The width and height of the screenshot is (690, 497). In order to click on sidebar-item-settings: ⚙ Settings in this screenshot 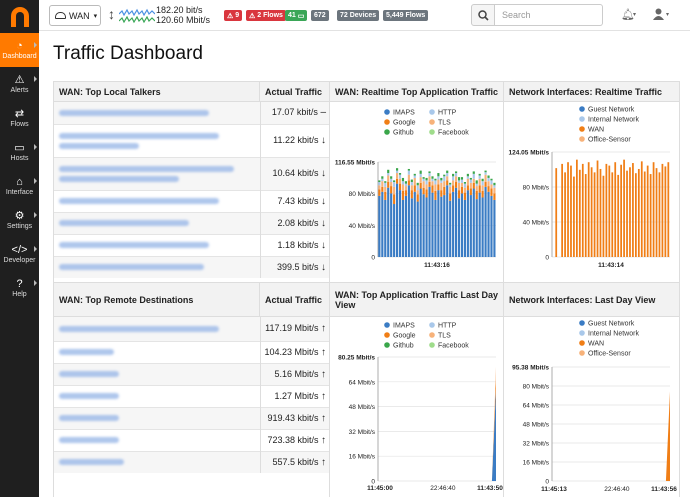, I will do `click(19, 220)`.